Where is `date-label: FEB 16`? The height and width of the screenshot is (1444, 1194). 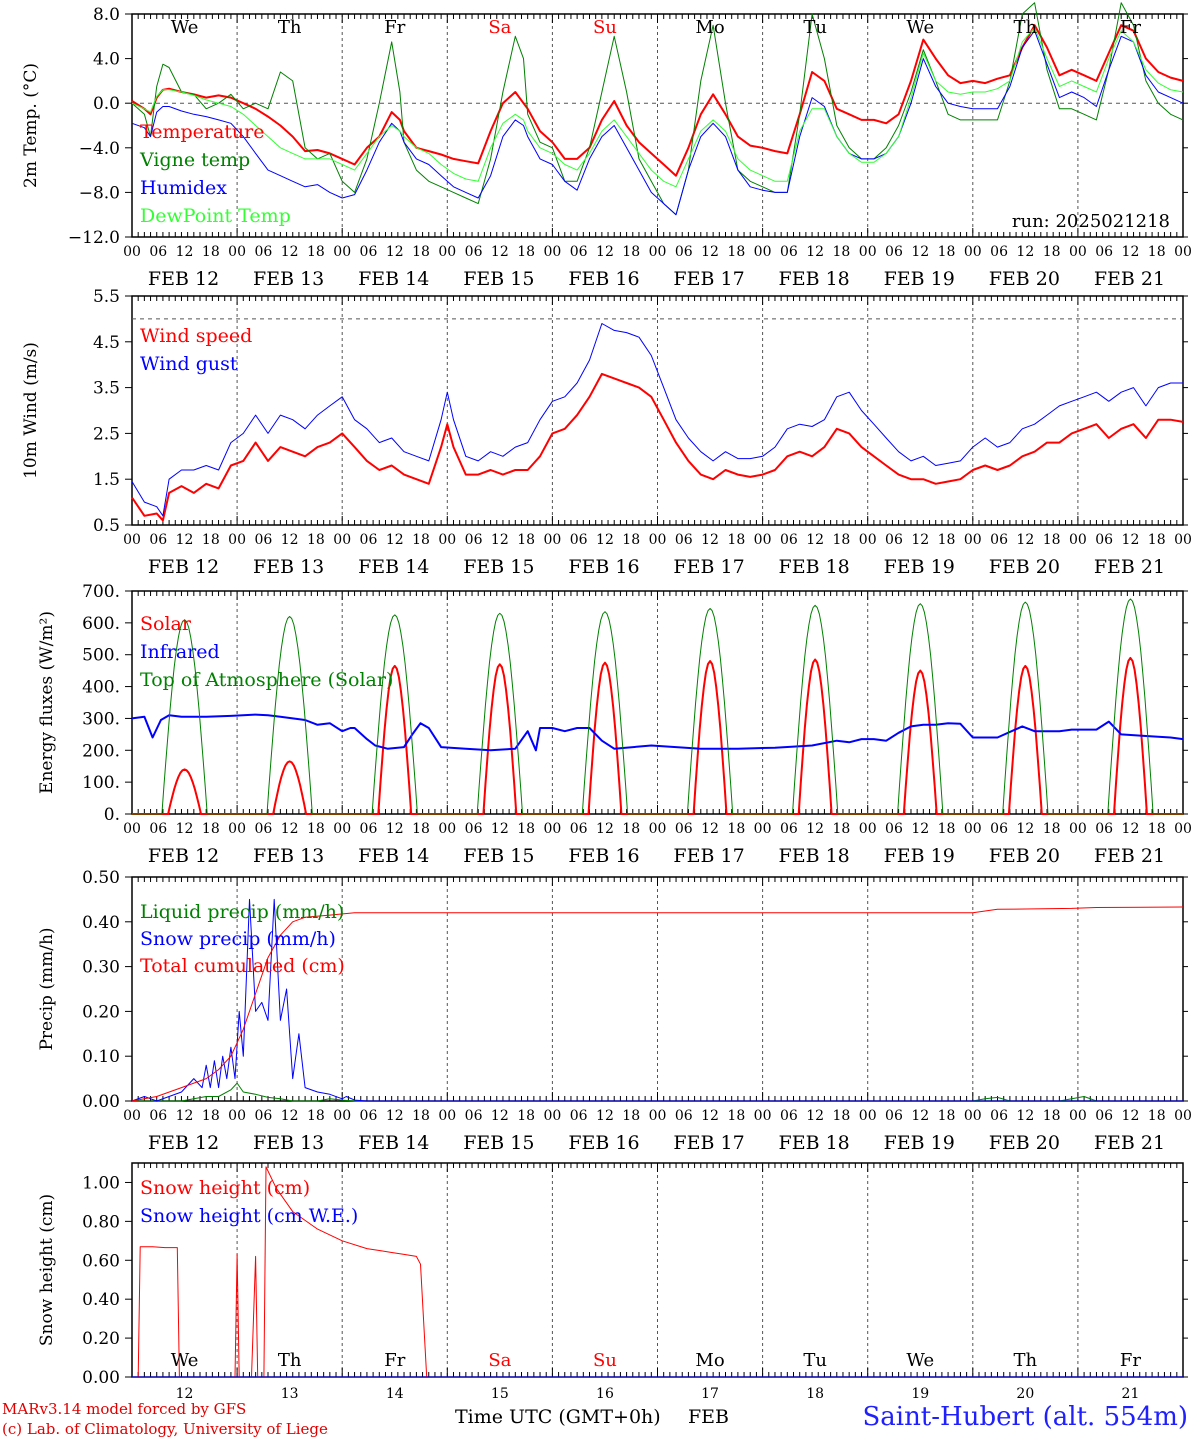
date-label: FEB 16 is located at coordinates (603, 279).